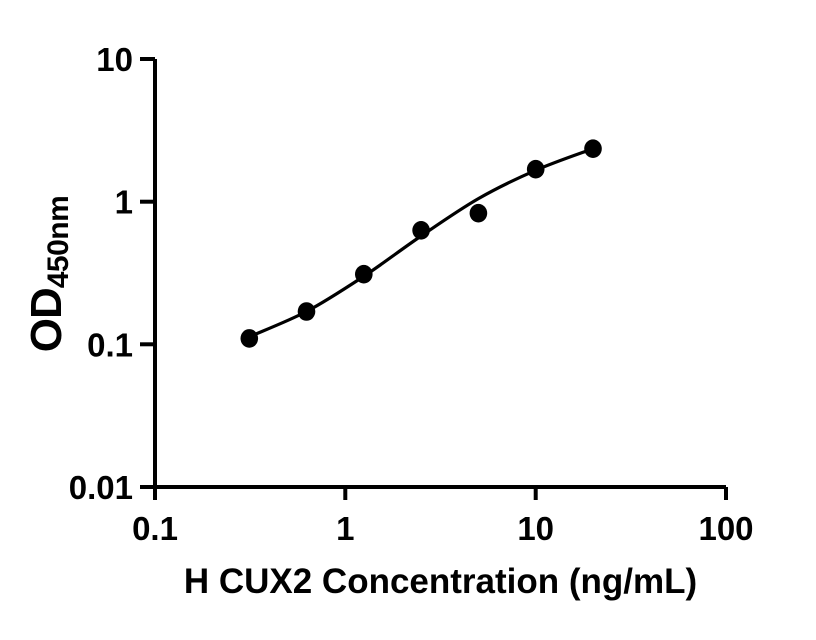 This screenshot has width=816, height=640. I want to click on y-tick-label: 0.1, so click(110, 344).